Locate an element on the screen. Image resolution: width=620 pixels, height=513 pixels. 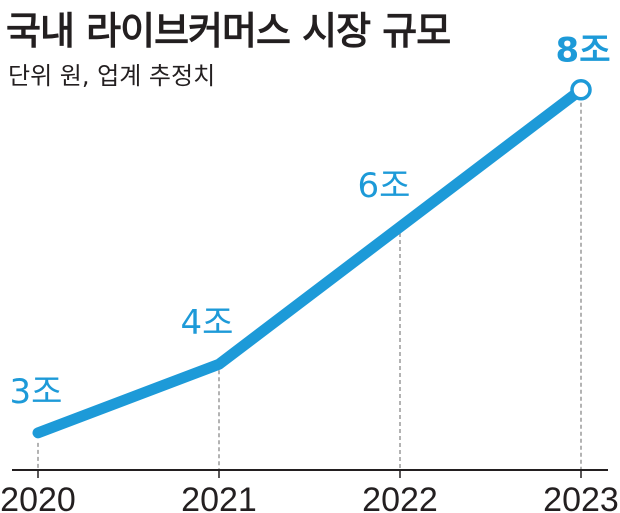
point-markers is located at coordinates (581, 89).